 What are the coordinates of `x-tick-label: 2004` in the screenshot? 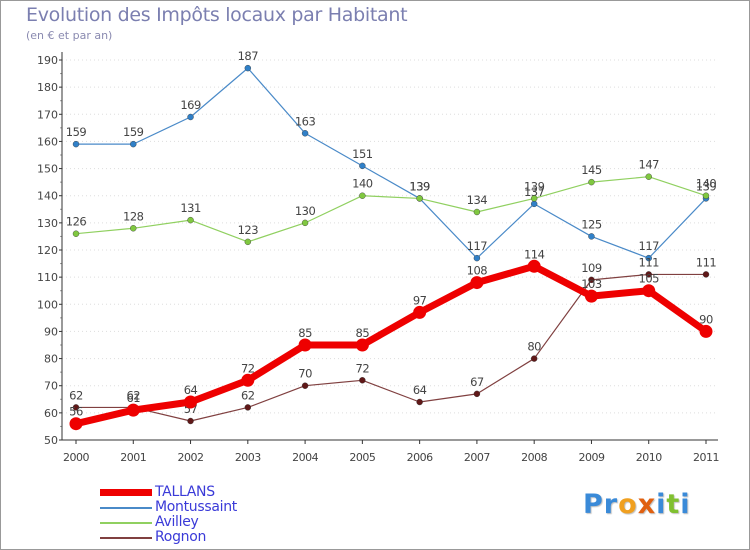 It's located at (305, 457).